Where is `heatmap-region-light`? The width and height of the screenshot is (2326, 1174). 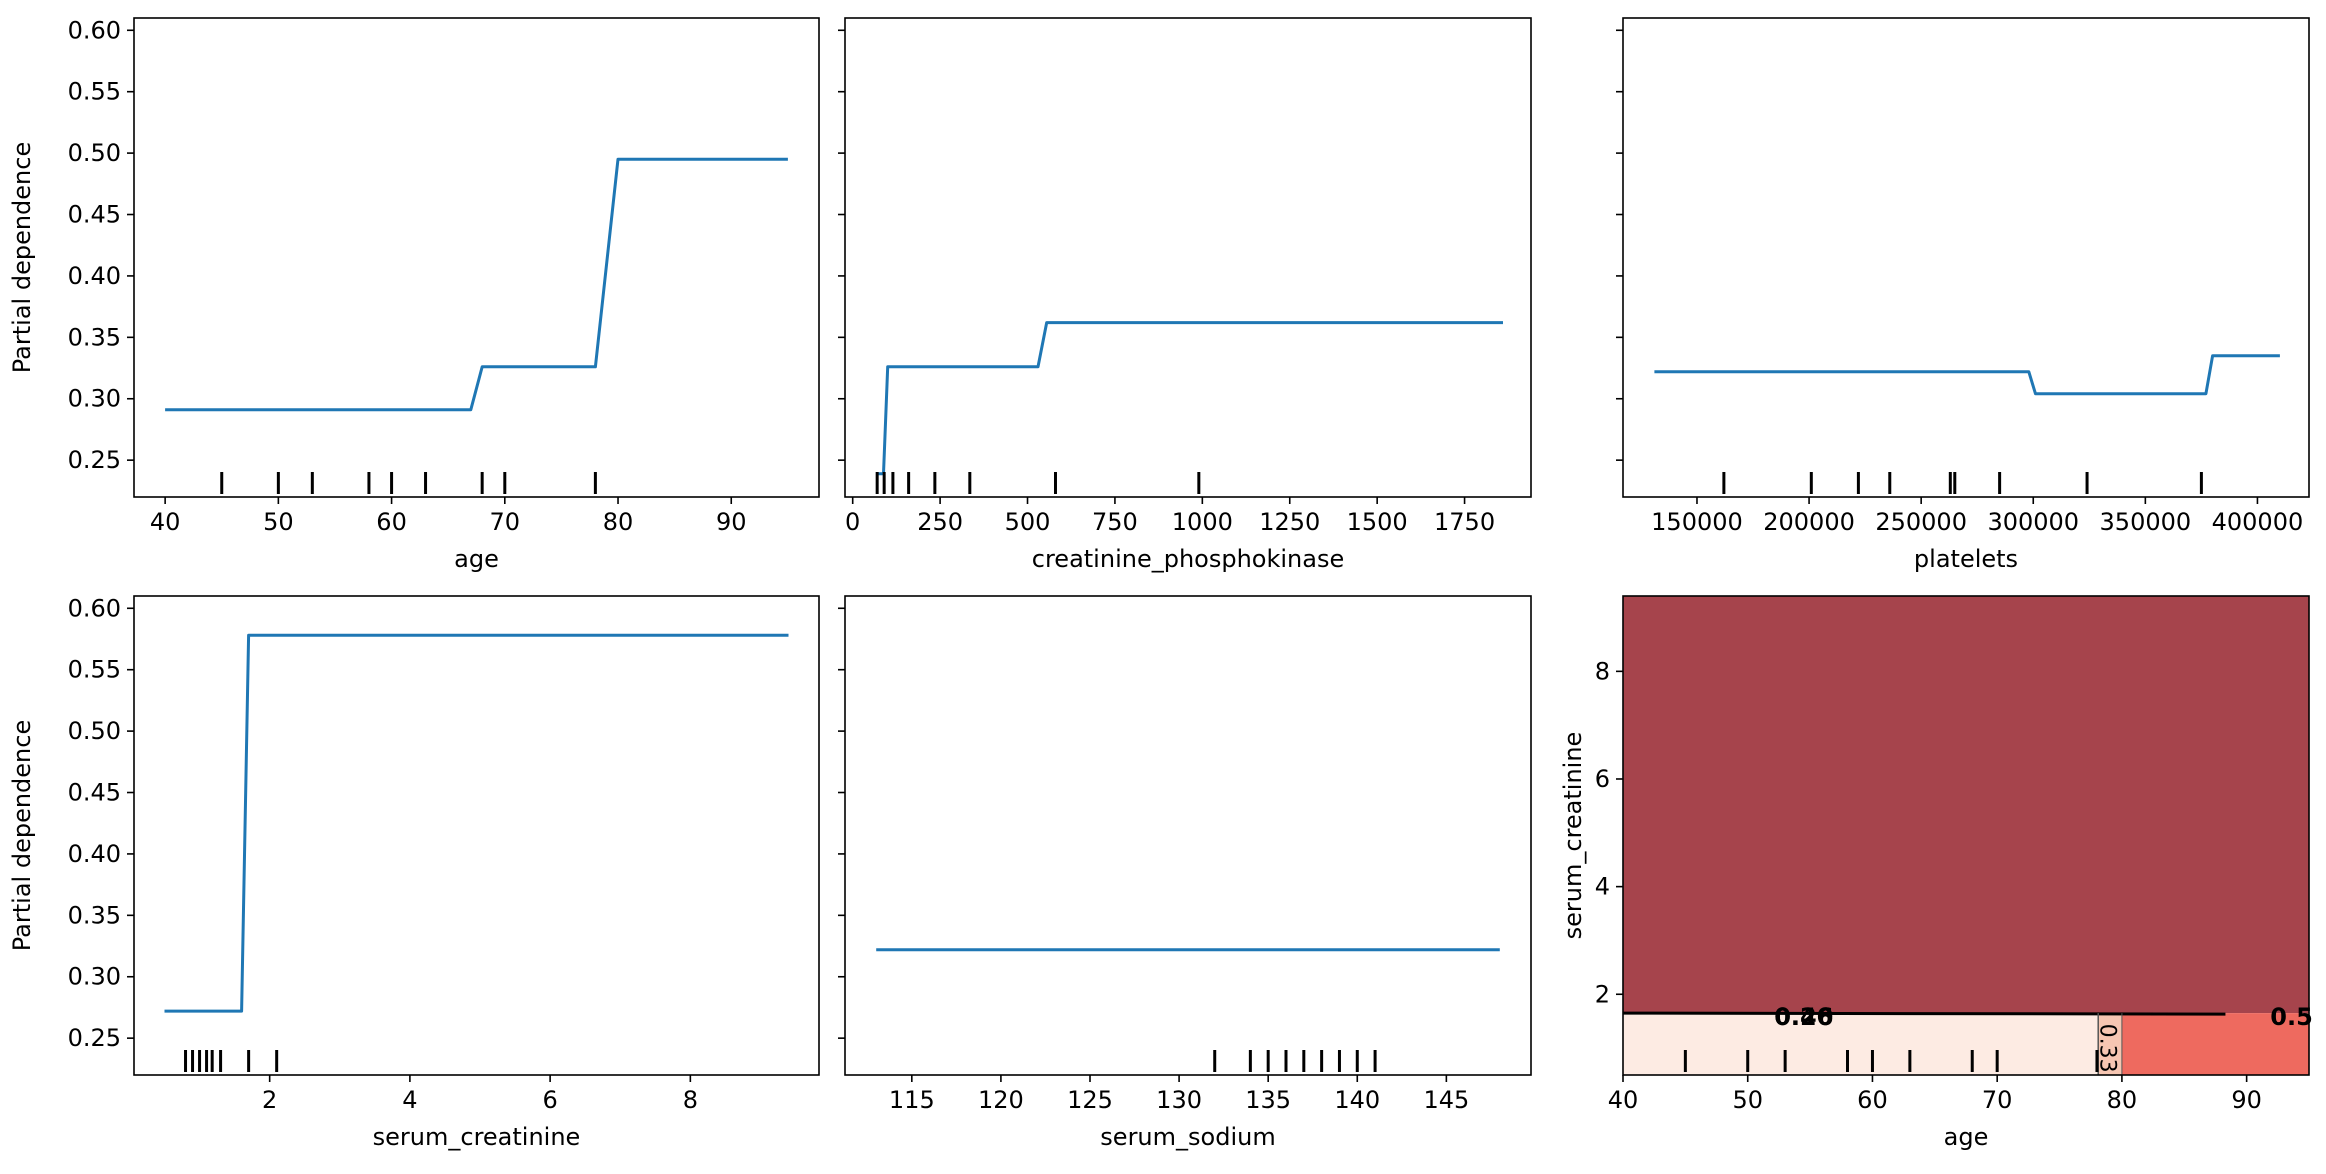 heatmap-region-light is located at coordinates (1861, 1044).